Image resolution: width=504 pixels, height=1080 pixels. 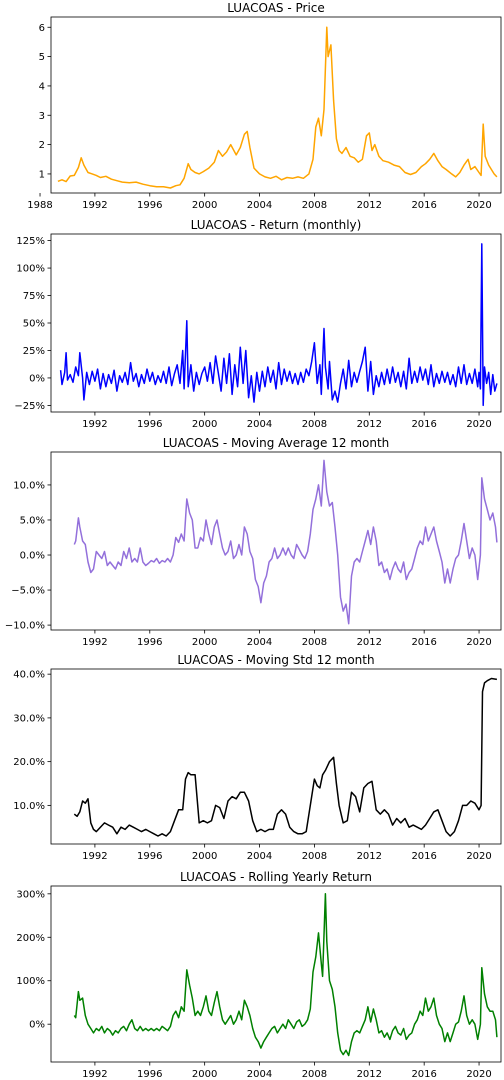 I want to click on y-tick-label: 200%, so click(x=30, y=938).